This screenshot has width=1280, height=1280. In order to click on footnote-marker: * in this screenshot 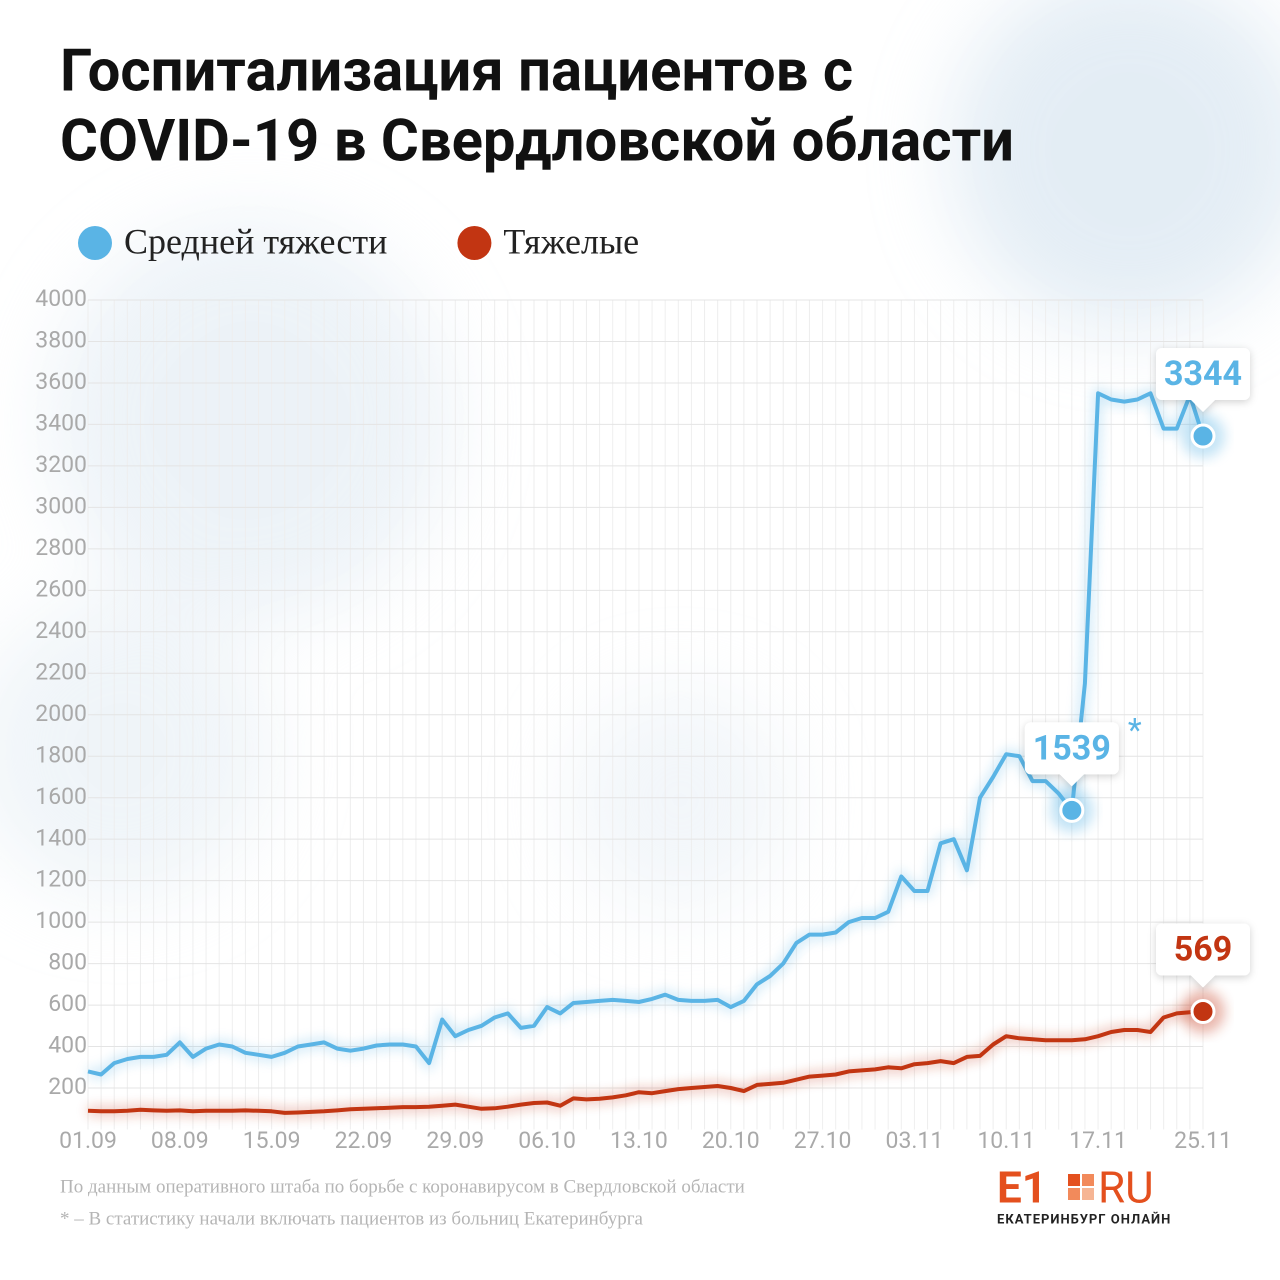, I will do `click(1135, 730)`.